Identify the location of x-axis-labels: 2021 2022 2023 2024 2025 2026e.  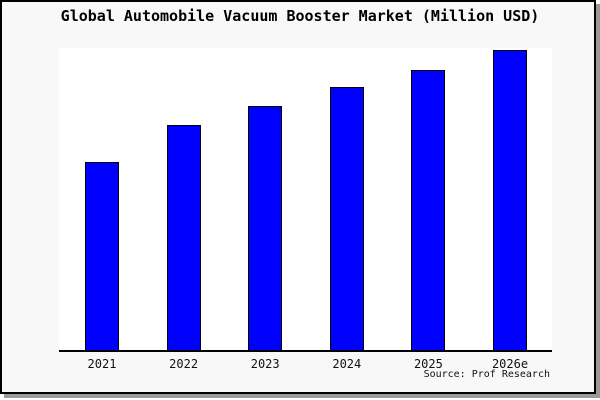
(305, 365).